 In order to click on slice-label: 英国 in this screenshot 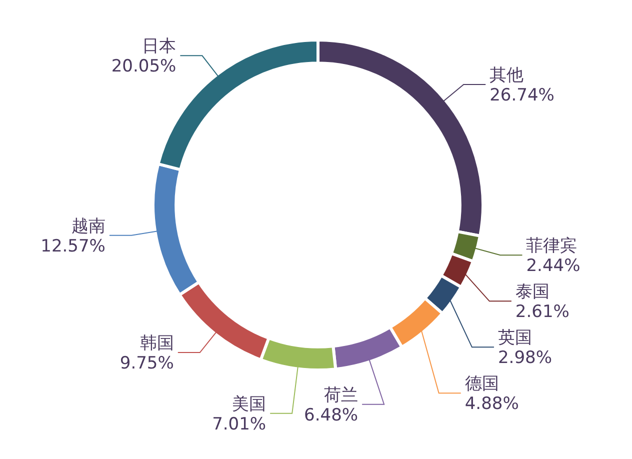, I will do `click(515, 338)`.